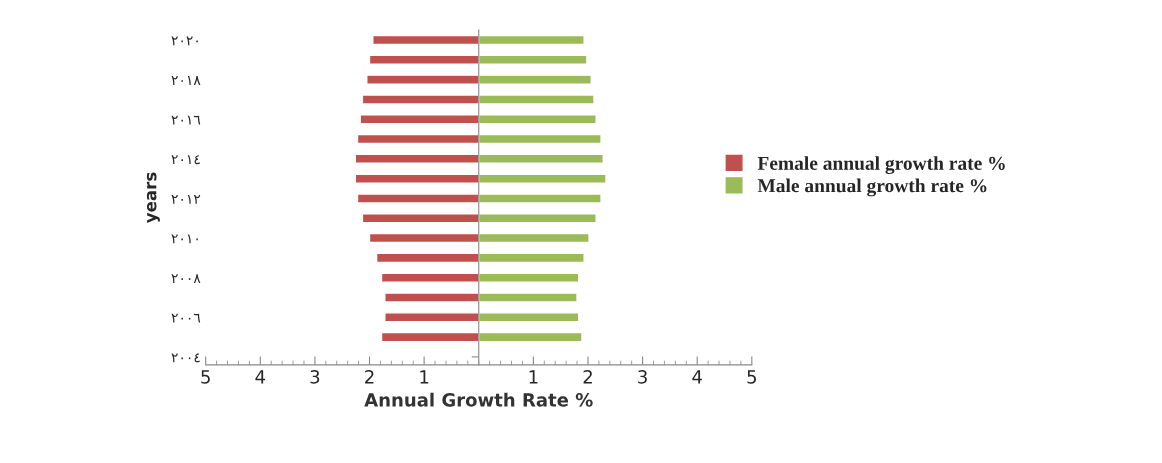 The image size is (1162, 463). What do you see at coordinates (185, 160) in the screenshot?
I see `y-tick-label: ٢٠١٤` at bounding box center [185, 160].